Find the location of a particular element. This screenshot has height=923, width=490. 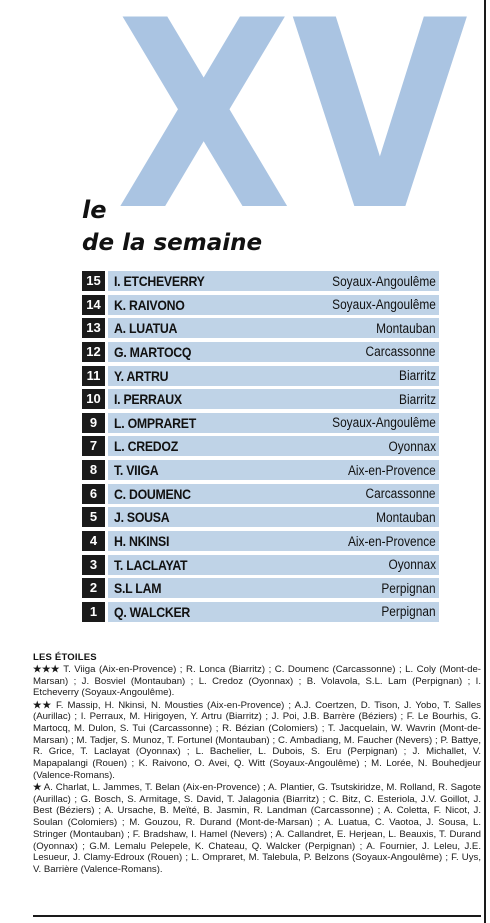

team-row: 13 A. LUATUA Montauban is located at coordinates (260, 328).